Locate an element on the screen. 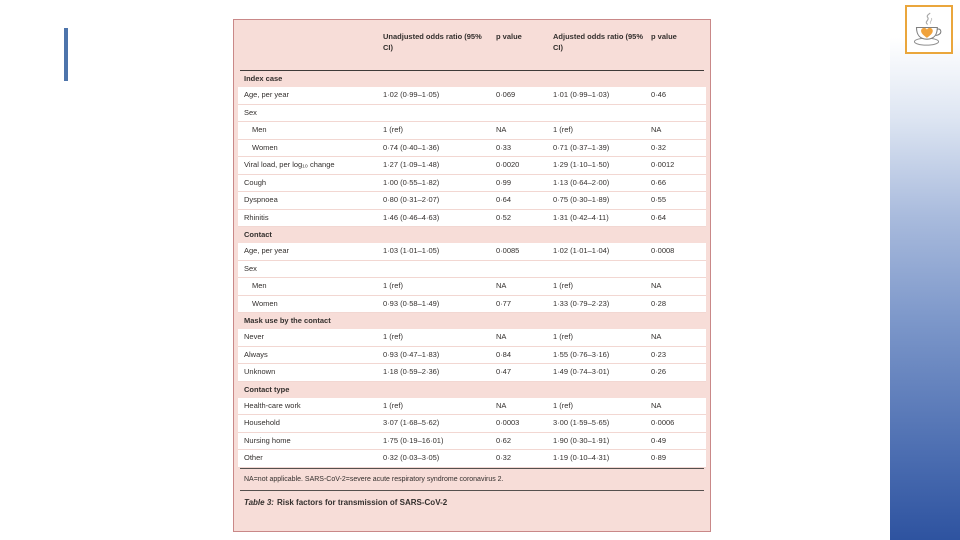  unadjusted-or-cell: 1·00 (0·55–1·82) is located at coordinates (411, 182).